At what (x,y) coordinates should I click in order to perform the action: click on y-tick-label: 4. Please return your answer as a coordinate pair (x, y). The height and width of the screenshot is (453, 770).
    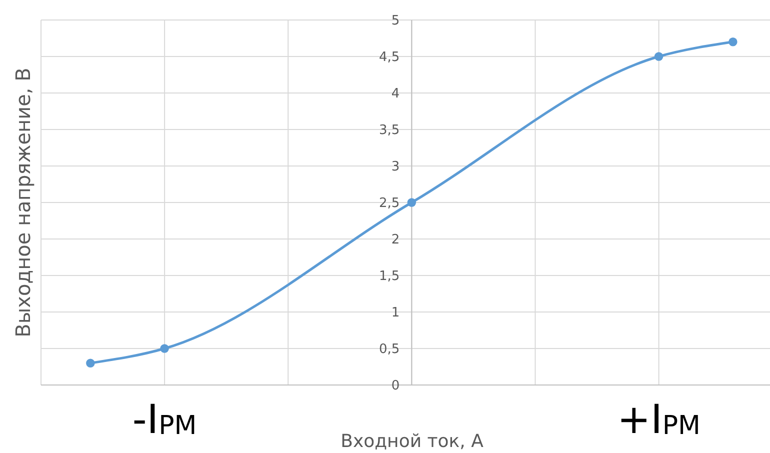
    Looking at the image, I should click on (395, 94).